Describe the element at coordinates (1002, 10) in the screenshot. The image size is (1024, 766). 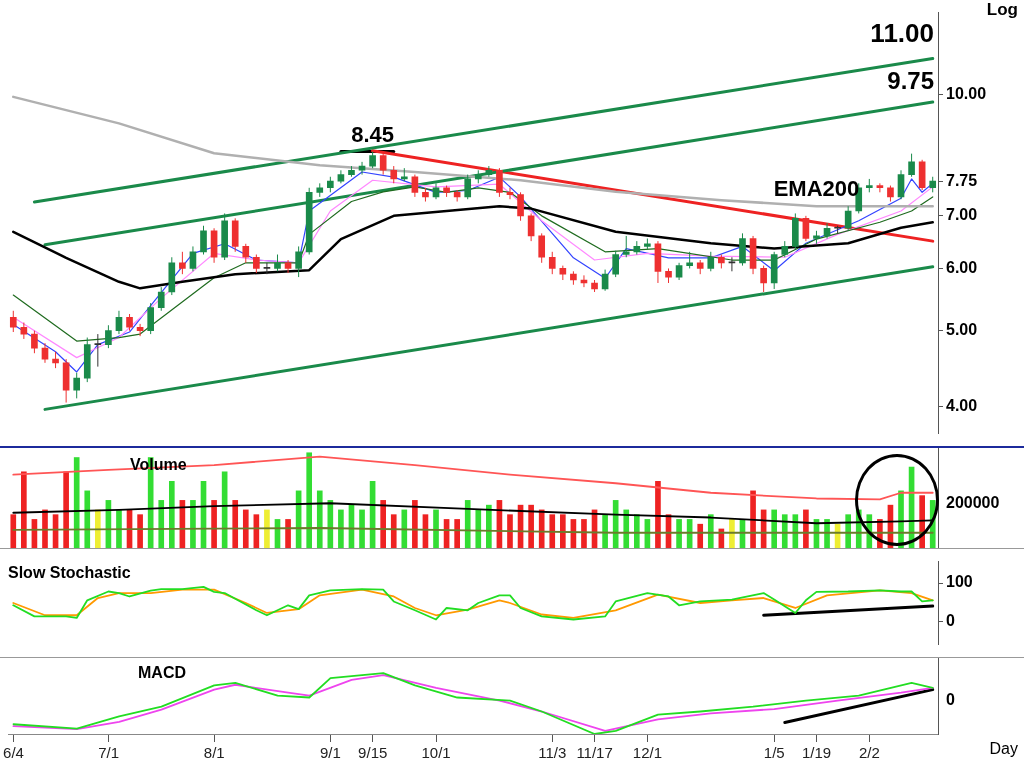
I see `text: Log` at that location.